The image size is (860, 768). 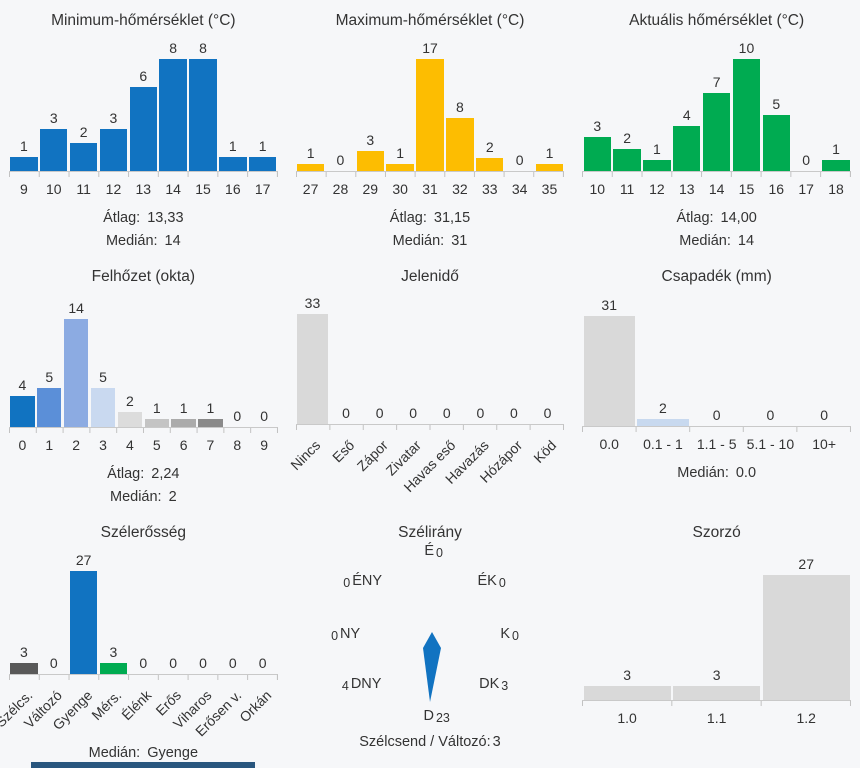 What do you see at coordinates (264, 445) in the screenshot?
I see `x-tick-label: 9` at bounding box center [264, 445].